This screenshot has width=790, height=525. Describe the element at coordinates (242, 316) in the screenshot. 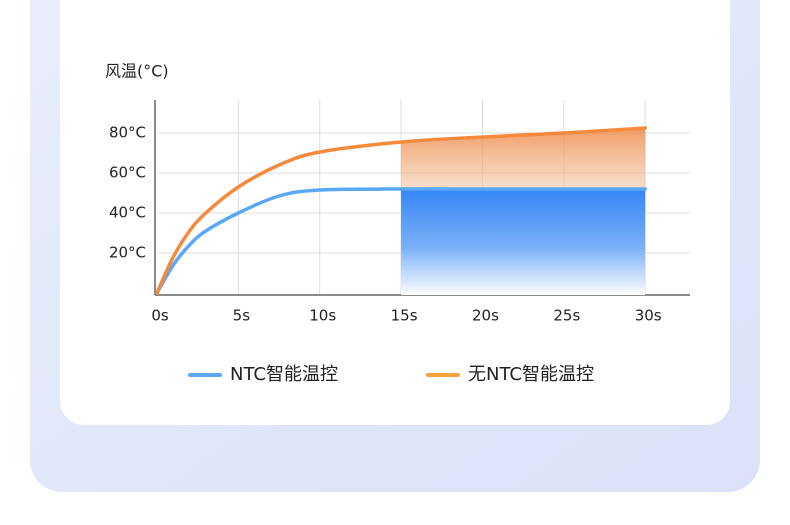

I see `x-tick-label: 5s` at that location.